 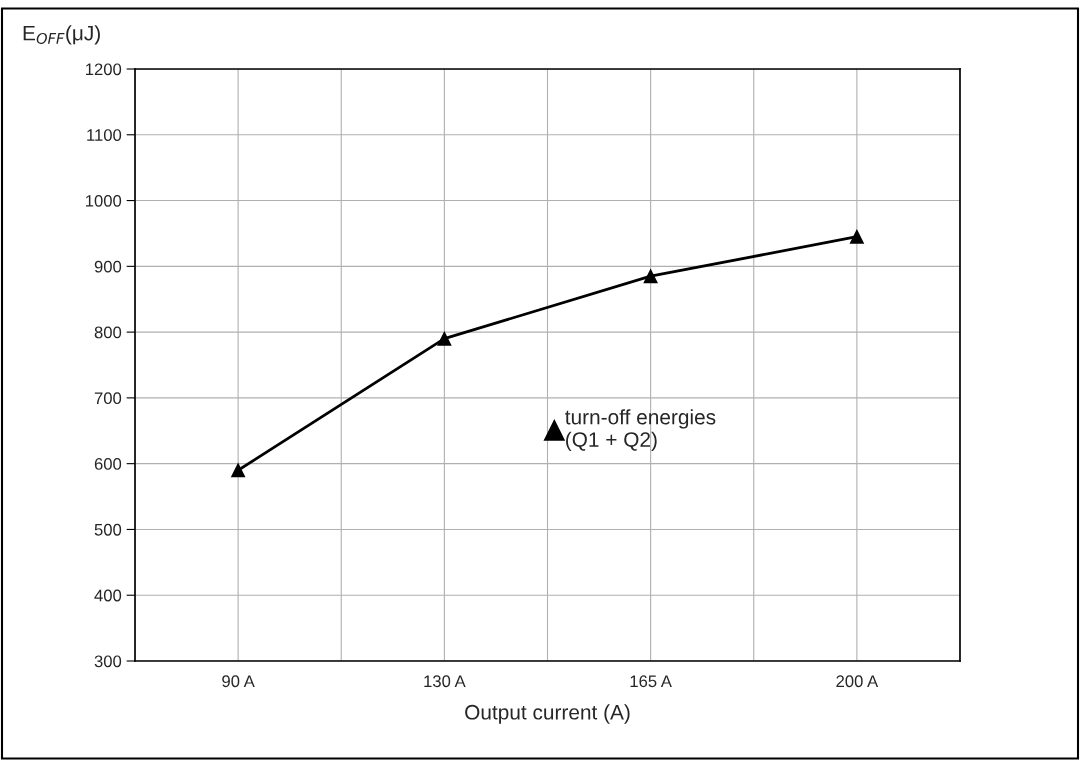 What do you see at coordinates (104, 69) in the screenshot?
I see `y-tick-label: 1200` at bounding box center [104, 69].